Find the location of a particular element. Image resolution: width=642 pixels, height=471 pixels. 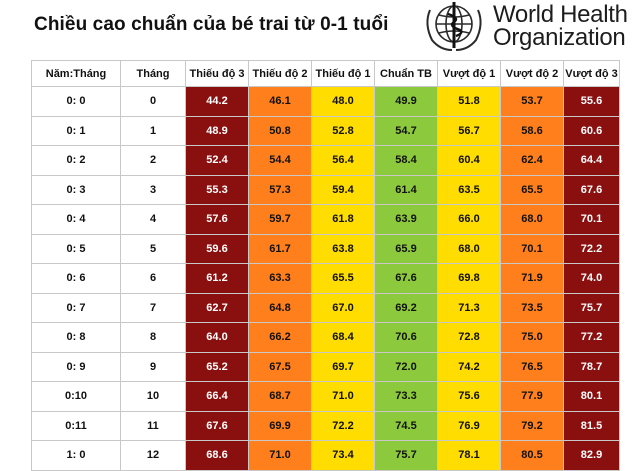

cell-month: 8 is located at coordinates (153, 337).